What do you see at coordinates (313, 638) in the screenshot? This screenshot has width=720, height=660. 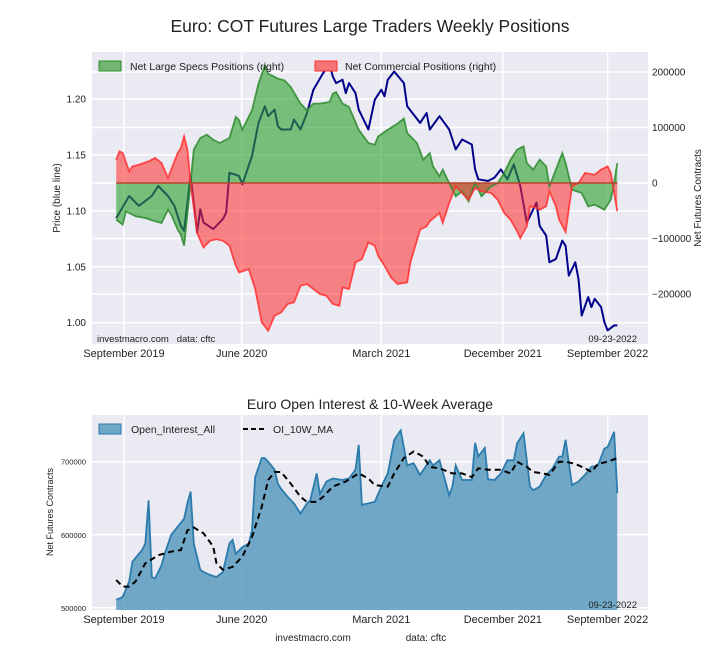 I see `footer-site: investmacro.com` at bounding box center [313, 638].